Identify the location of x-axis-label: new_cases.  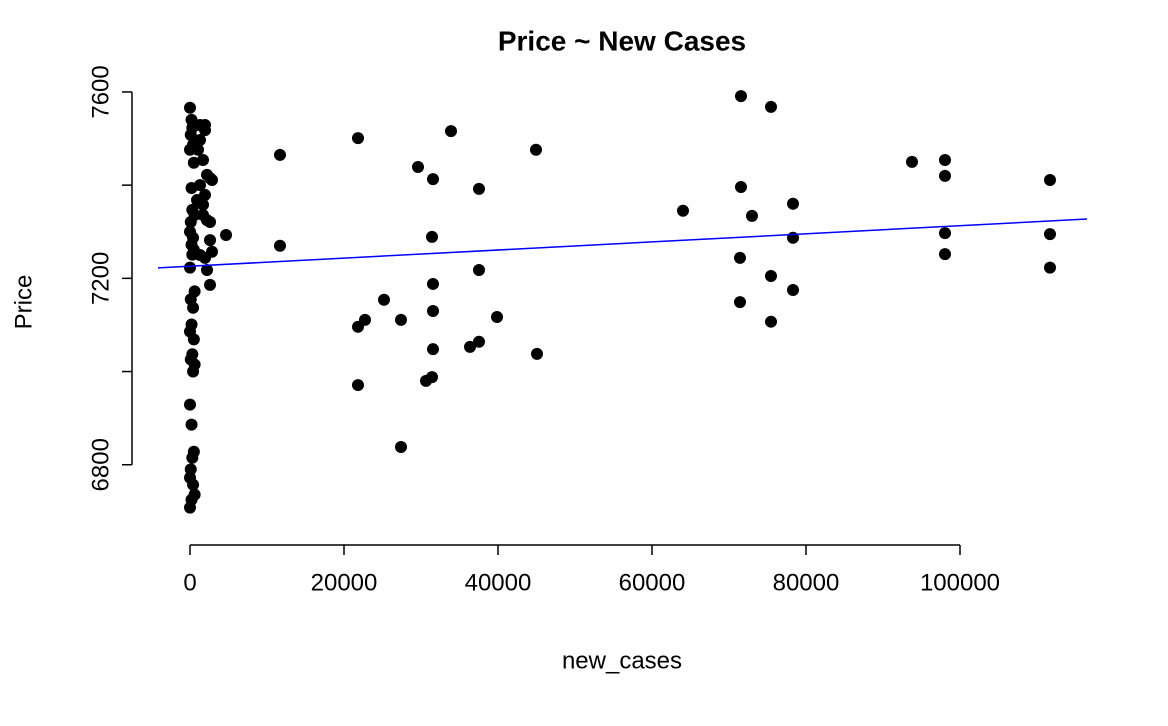
(622, 660).